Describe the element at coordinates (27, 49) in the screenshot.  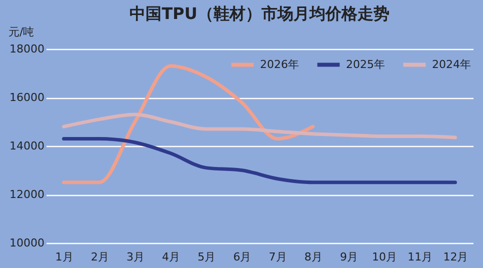
I see `y-tick-label: 18000` at that location.